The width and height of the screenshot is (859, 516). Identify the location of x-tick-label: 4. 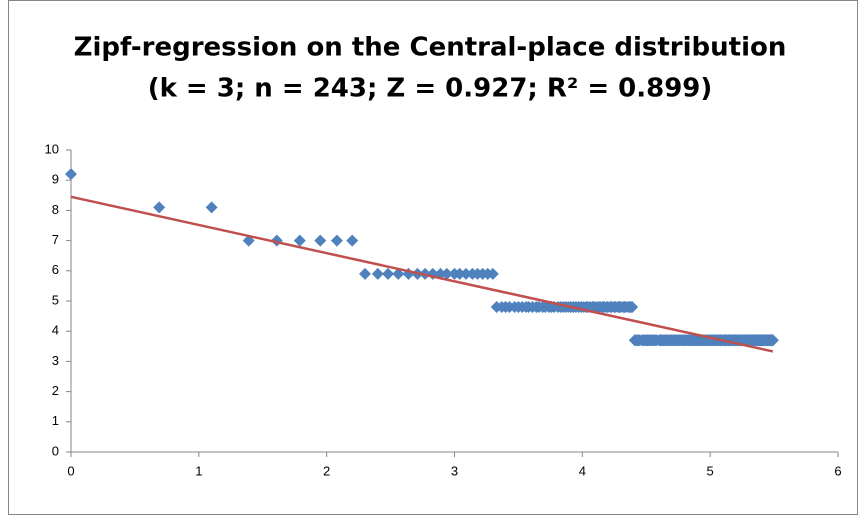
(582, 470).